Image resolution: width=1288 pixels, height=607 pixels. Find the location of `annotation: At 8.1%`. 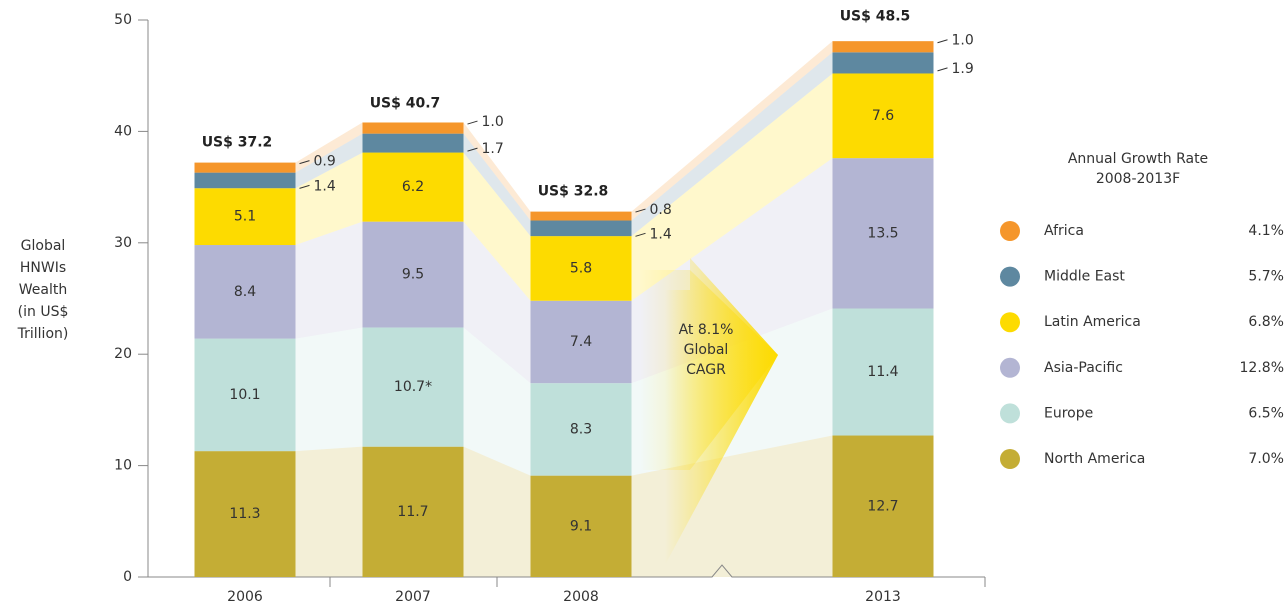

annotation: At 8.1% is located at coordinates (706, 330).